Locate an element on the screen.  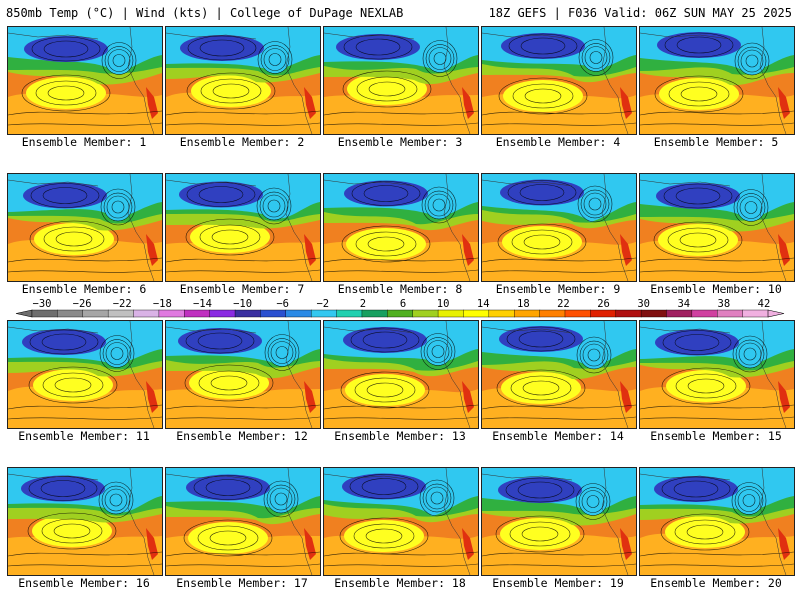
panel-label: Ensemble Member: 8 is located at coordinates (400, 289).